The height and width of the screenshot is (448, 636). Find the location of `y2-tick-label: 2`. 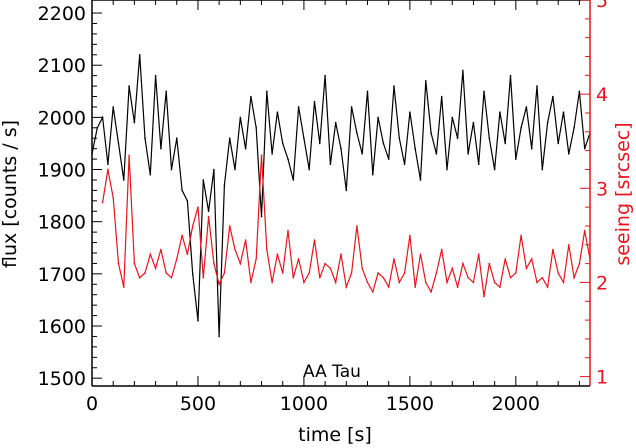

y2-tick-label: 2 is located at coordinates (602, 283).